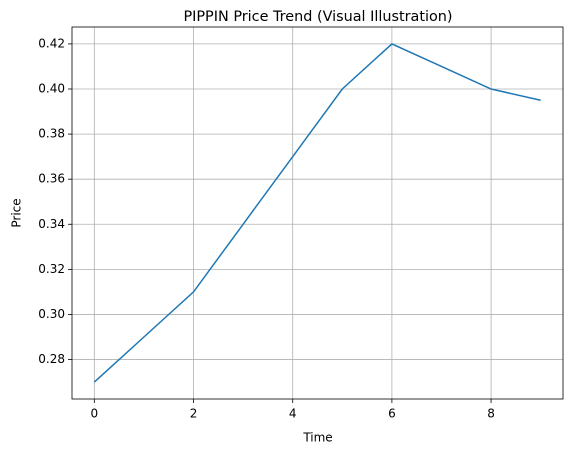 The height and width of the screenshot is (455, 576). I want to click on x-tick-label: 0, so click(94, 414).